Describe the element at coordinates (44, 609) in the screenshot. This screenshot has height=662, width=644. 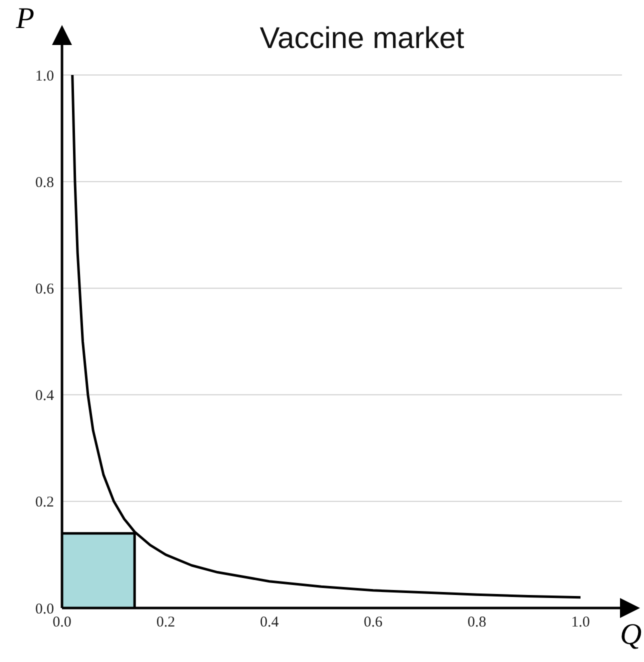
I see `y-tick-label: 0.0` at that location.